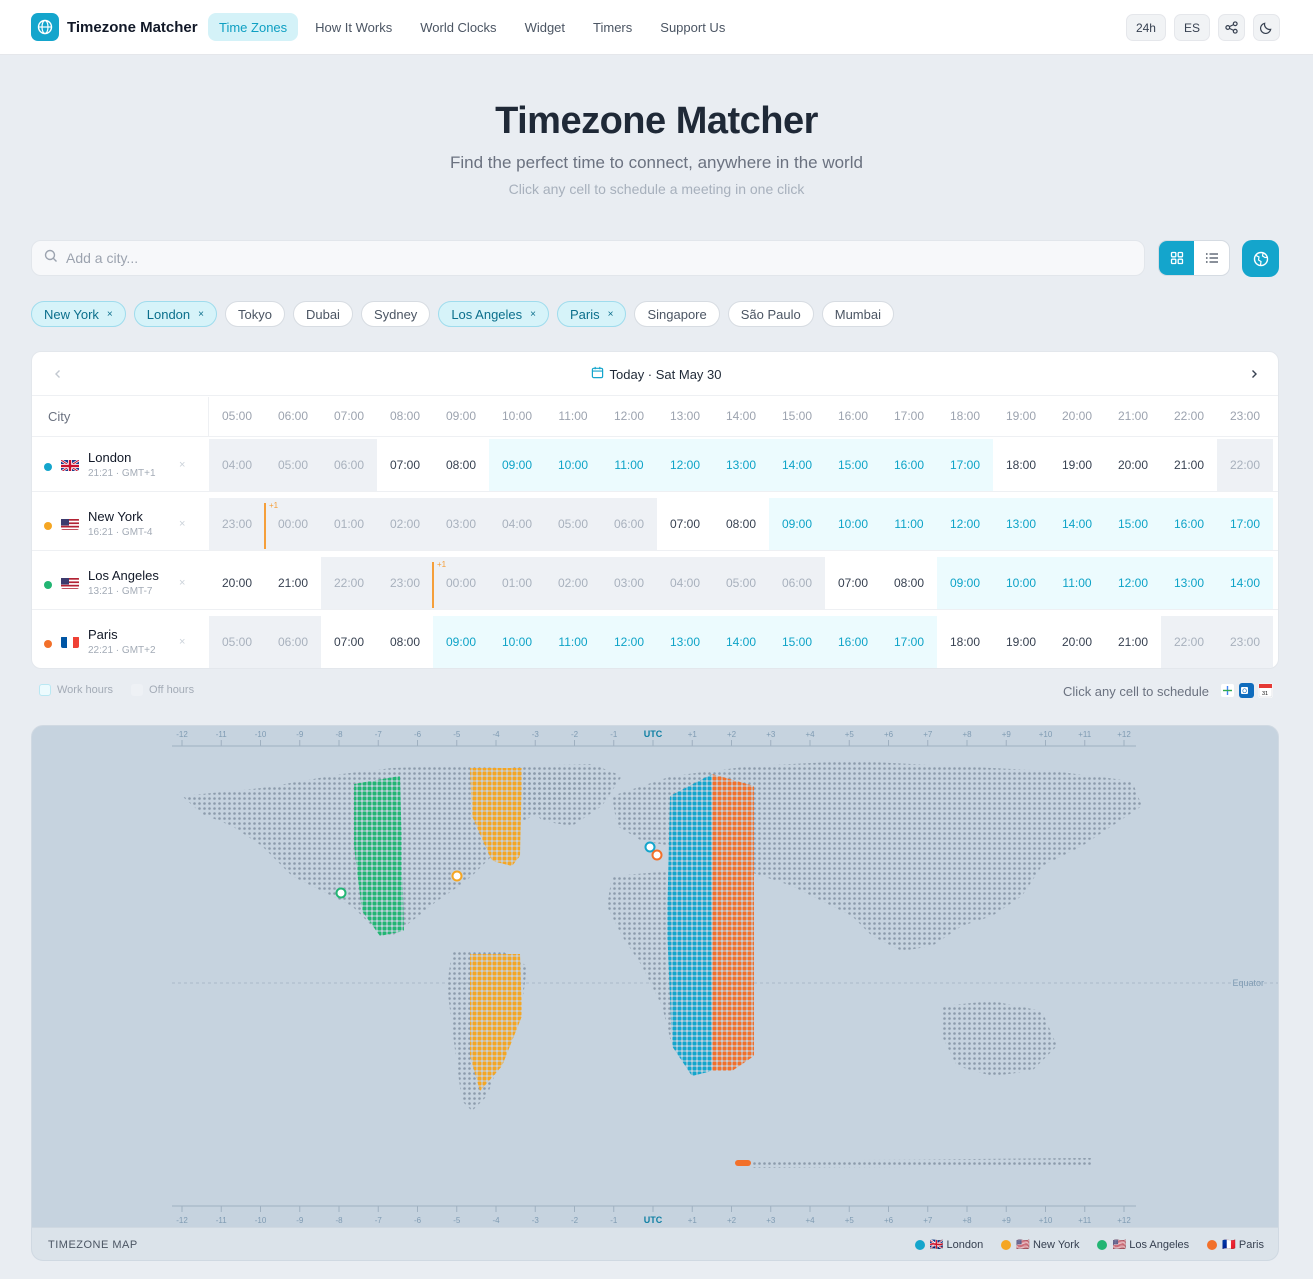 This screenshot has height=1279, width=1313. I want to click on chip-los-angeles: Los Angeles ×, so click(493, 314).